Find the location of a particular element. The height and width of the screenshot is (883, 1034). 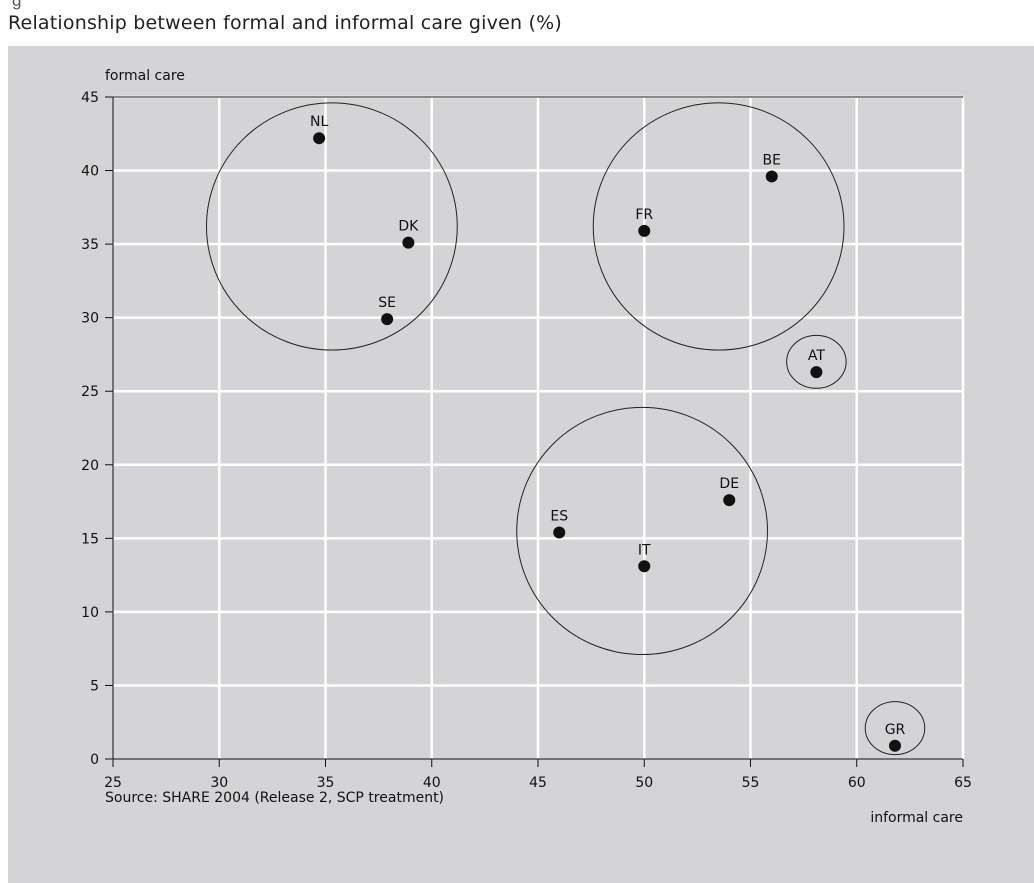

y-tick-label: 30 is located at coordinates (90, 319).